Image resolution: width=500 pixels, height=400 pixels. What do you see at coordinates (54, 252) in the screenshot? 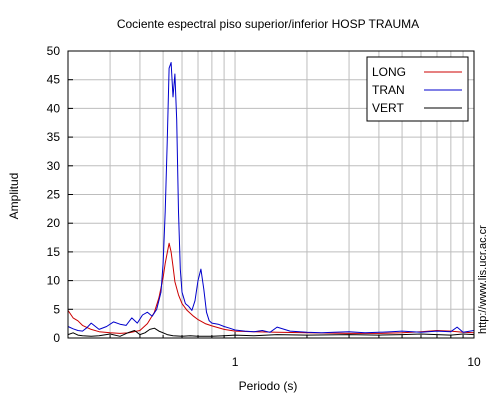
I see `y-tick-label: 15` at bounding box center [54, 252].